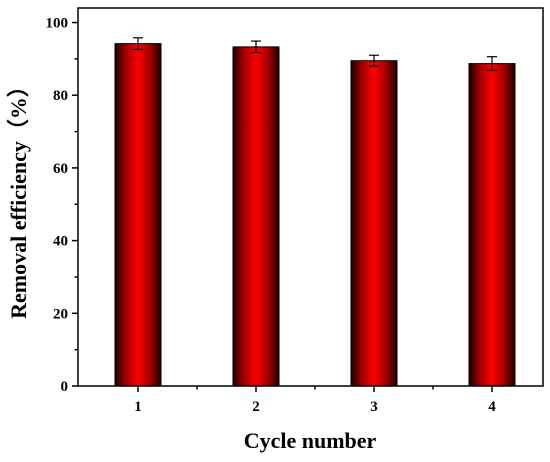 The image size is (550, 462). Describe the element at coordinates (60, 169) in the screenshot. I see `y-tick-label-60: 60` at that location.